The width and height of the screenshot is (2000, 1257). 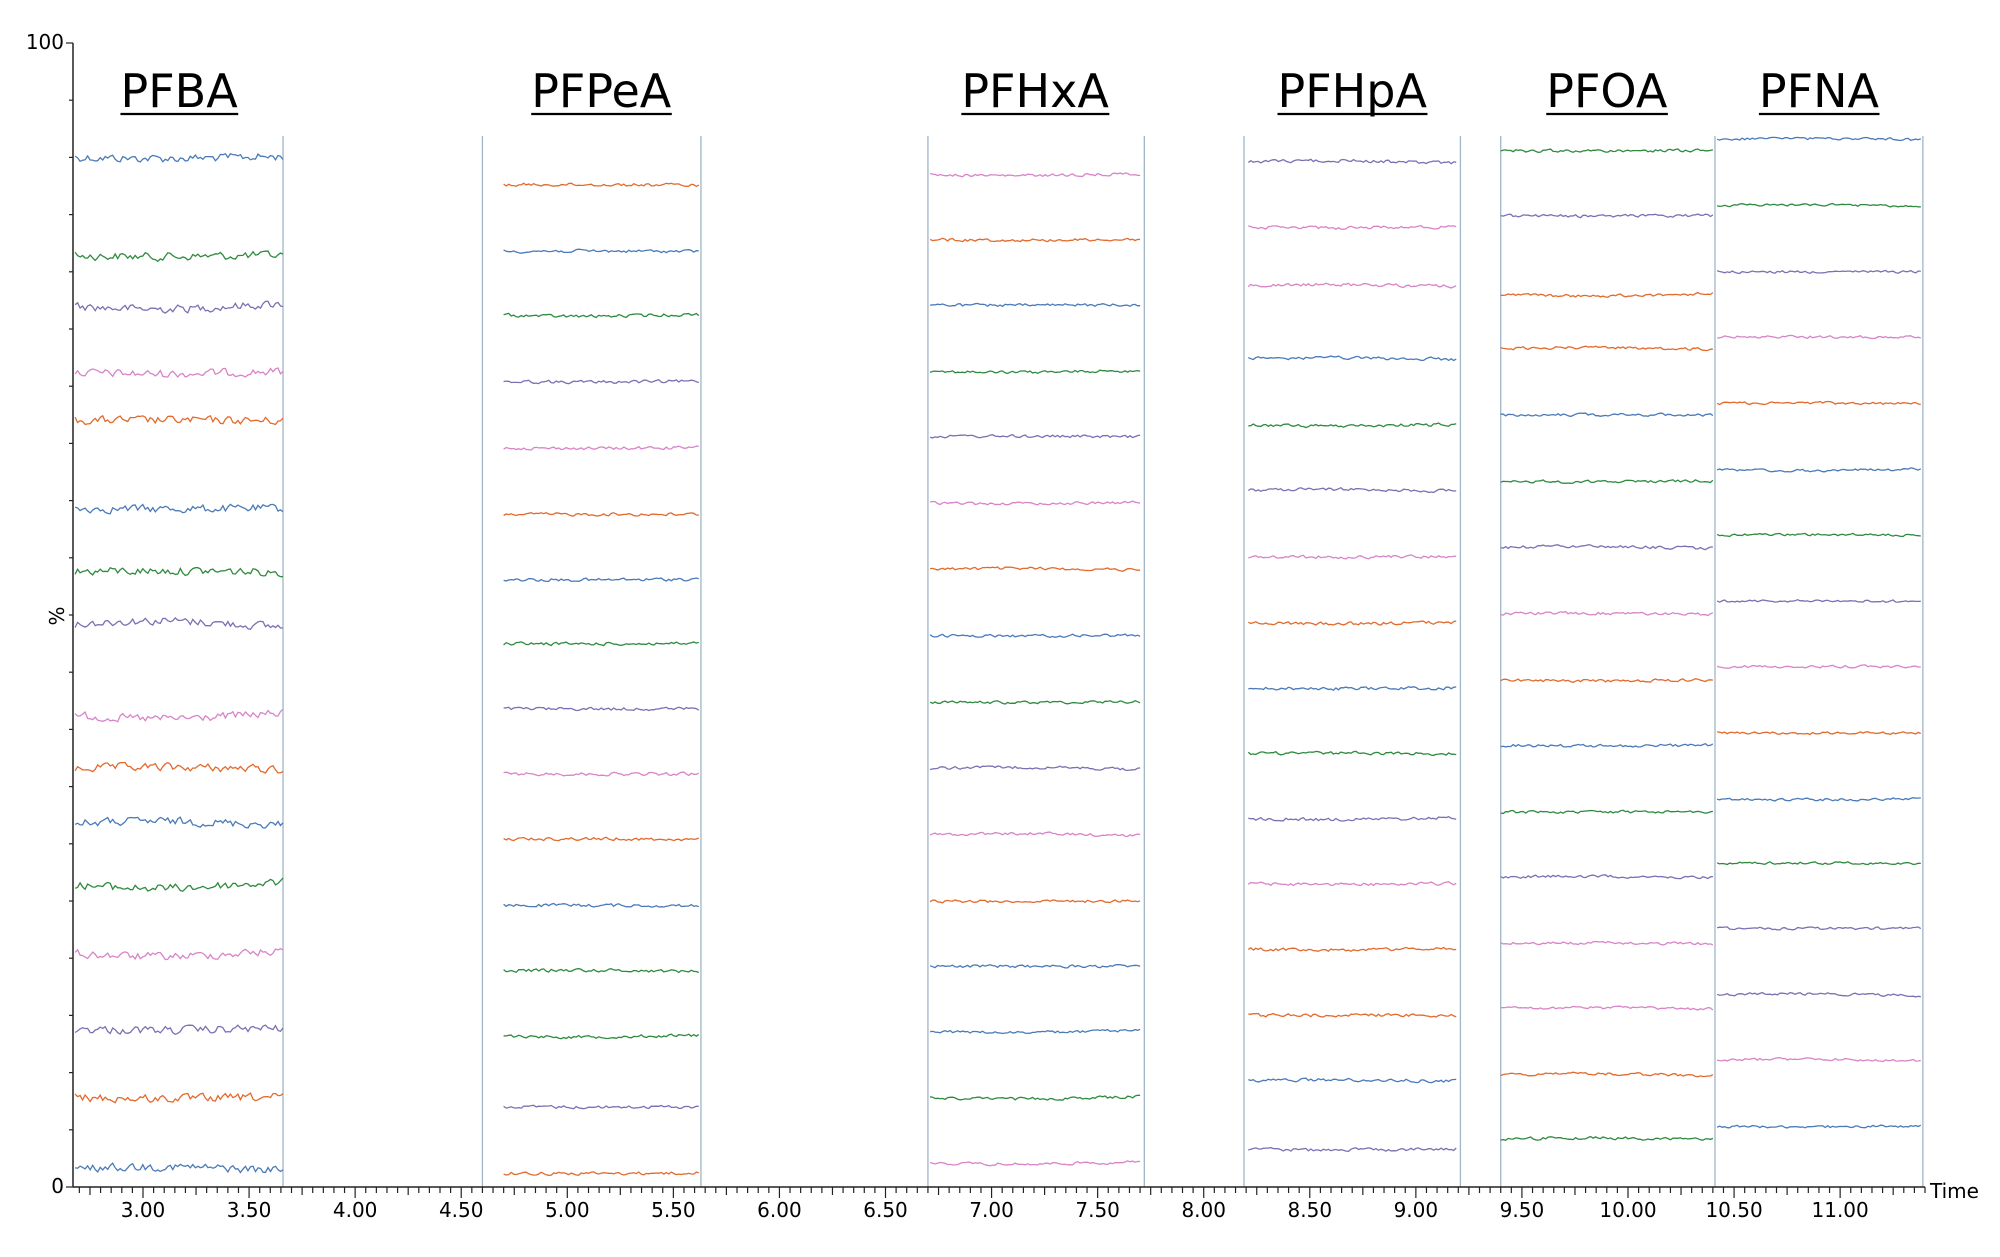 What do you see at coordinates (779, 1210) in the screenshot?
I see `x-tick-label: 6.00` at bounding box center [779, 1210].